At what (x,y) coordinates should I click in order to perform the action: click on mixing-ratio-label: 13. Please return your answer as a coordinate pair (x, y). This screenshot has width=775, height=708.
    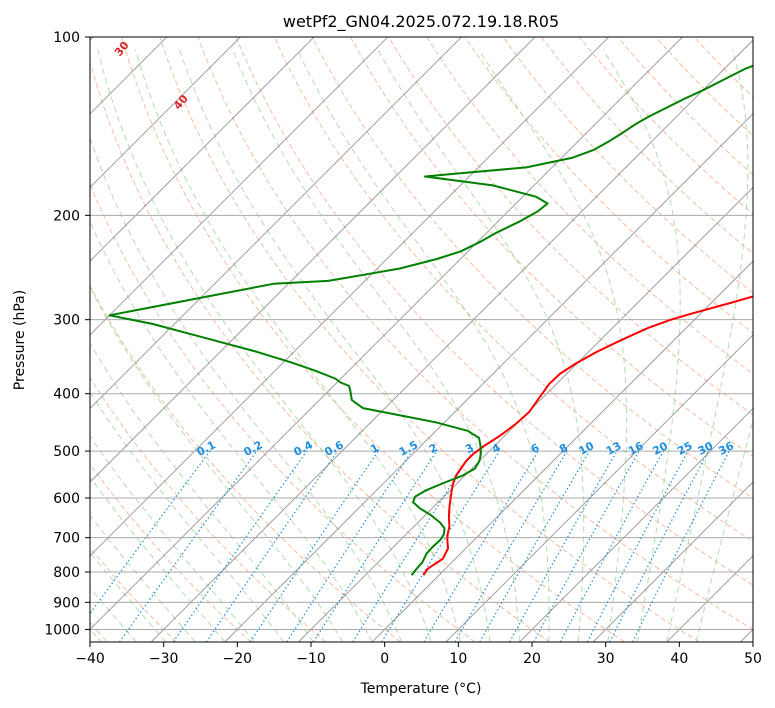
    Looking at the image, I should click on (614, 448).